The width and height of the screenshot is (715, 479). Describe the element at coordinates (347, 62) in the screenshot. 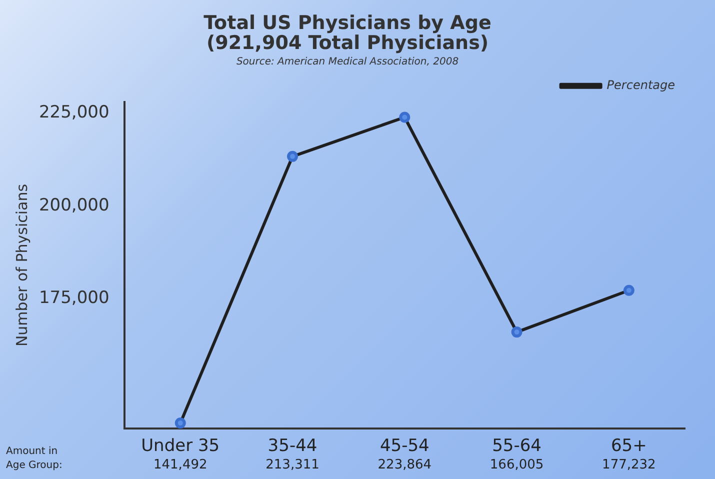

I see `chart-subtitle: Source: American Medical Association, 2008` at that location.